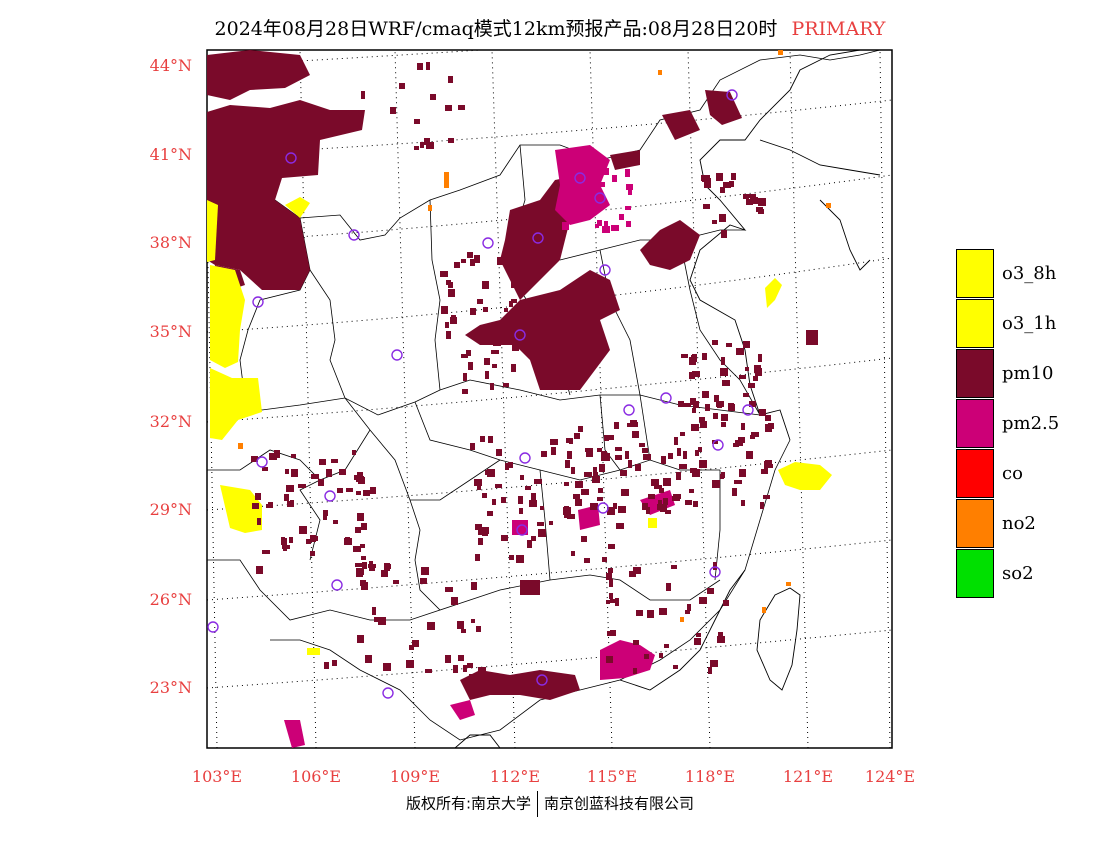 The image size is (1100, 850). Describe the element at coordinates (538, 804) in the screenshot. I see `footer-separator` at that location.